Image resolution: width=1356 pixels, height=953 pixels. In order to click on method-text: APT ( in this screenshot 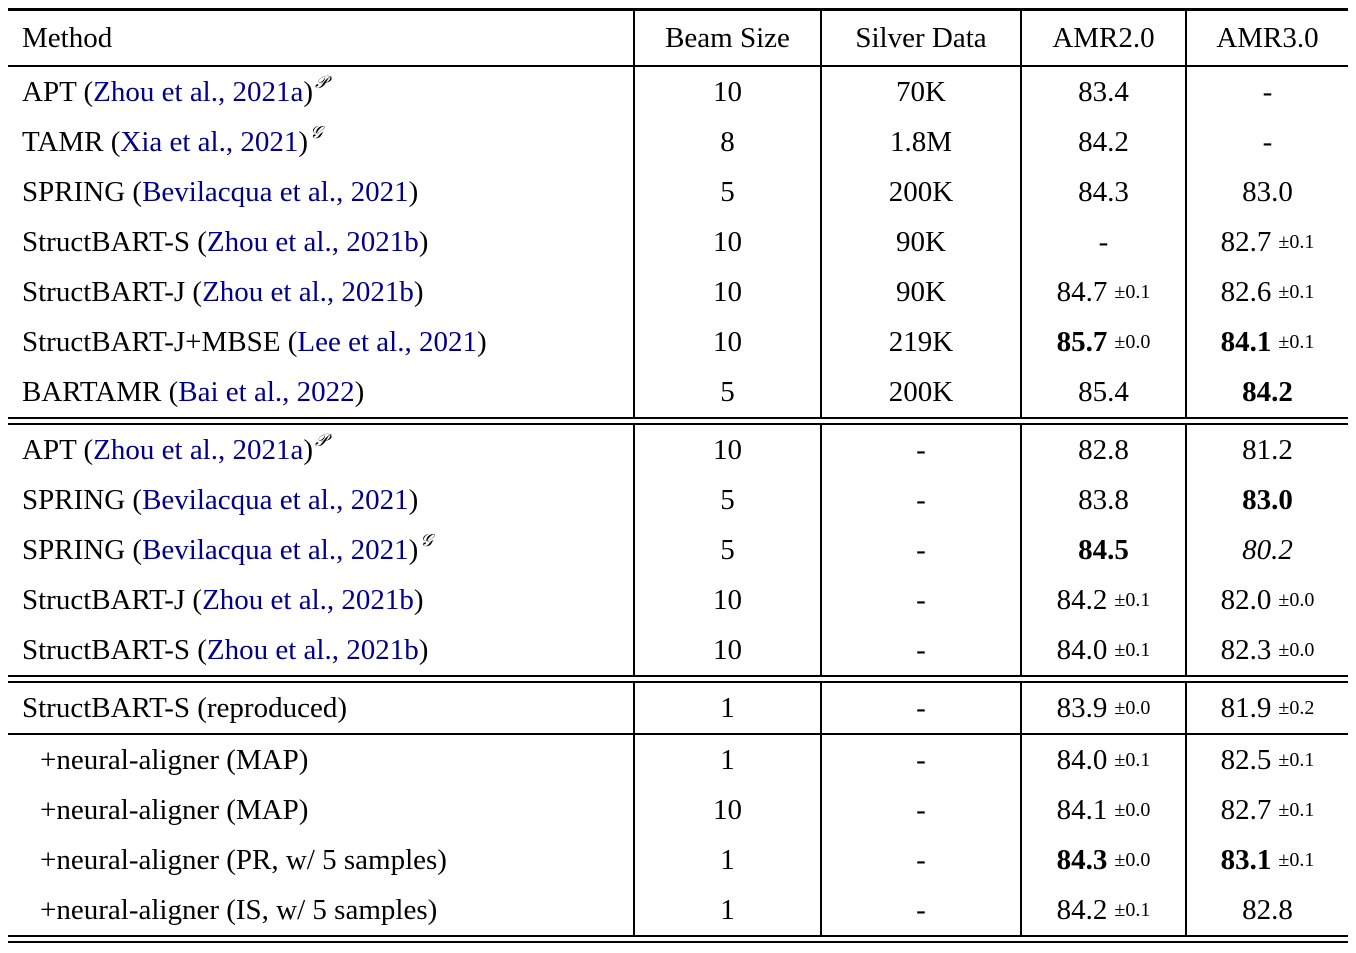, I will do `click(58, 91)`.